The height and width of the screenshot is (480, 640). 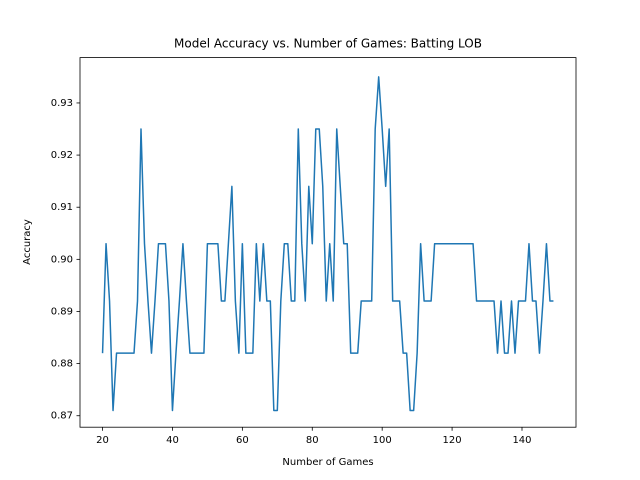 What do you see at coordinates (521, 440) in the screenshot?
I see `x-tick-label: 140` at bounding box center [521, 440].